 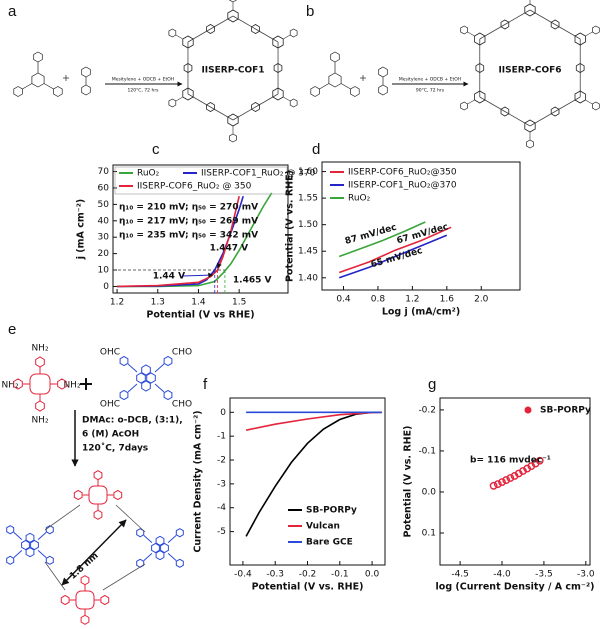 What do you see at coordinates (421, 312) in the screenshot?
I see `x-axis-label: Log j (mA/cm²)` at bounding box center [421, 312].